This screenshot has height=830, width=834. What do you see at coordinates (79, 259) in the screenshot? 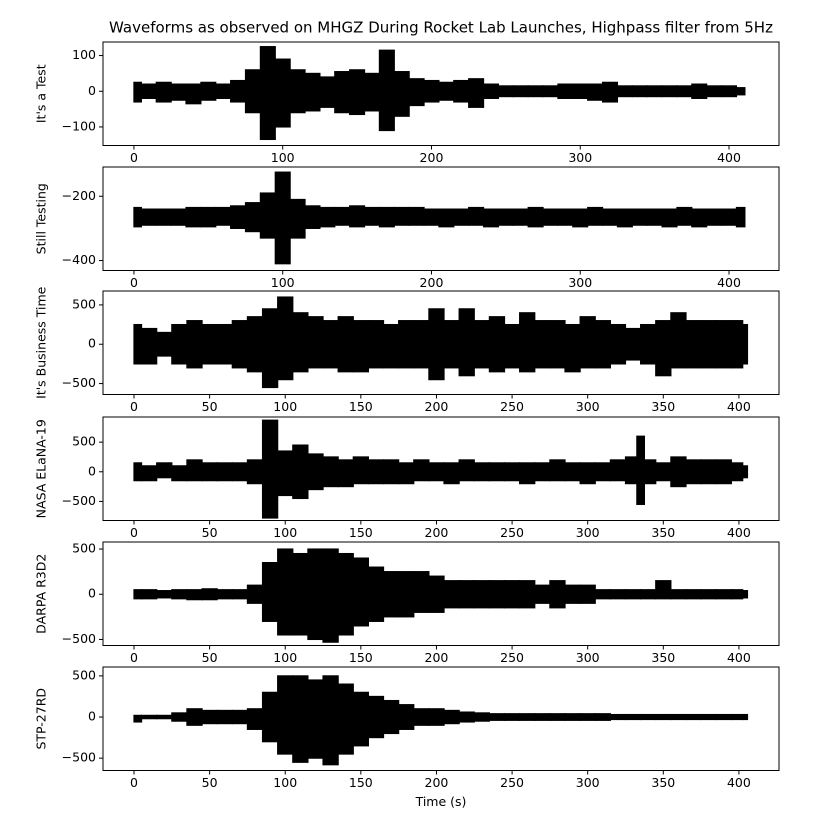
I see `y-tick-label: −400` at bounding box center [79, 259].